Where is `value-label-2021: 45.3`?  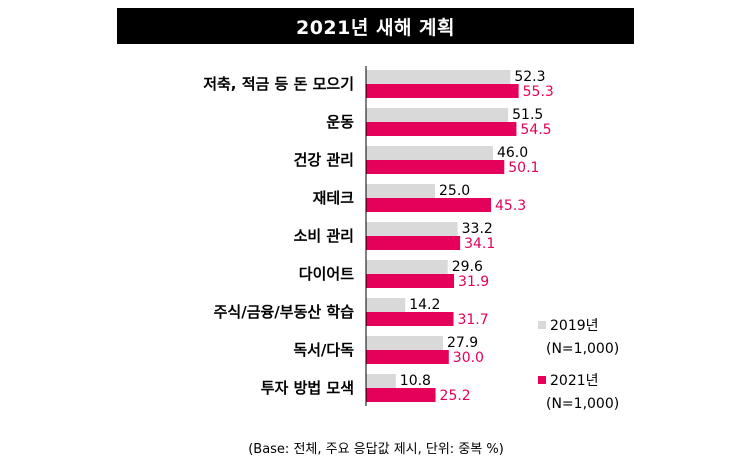 value-label-2021: 45.3 is located at coordinates (510, 206).